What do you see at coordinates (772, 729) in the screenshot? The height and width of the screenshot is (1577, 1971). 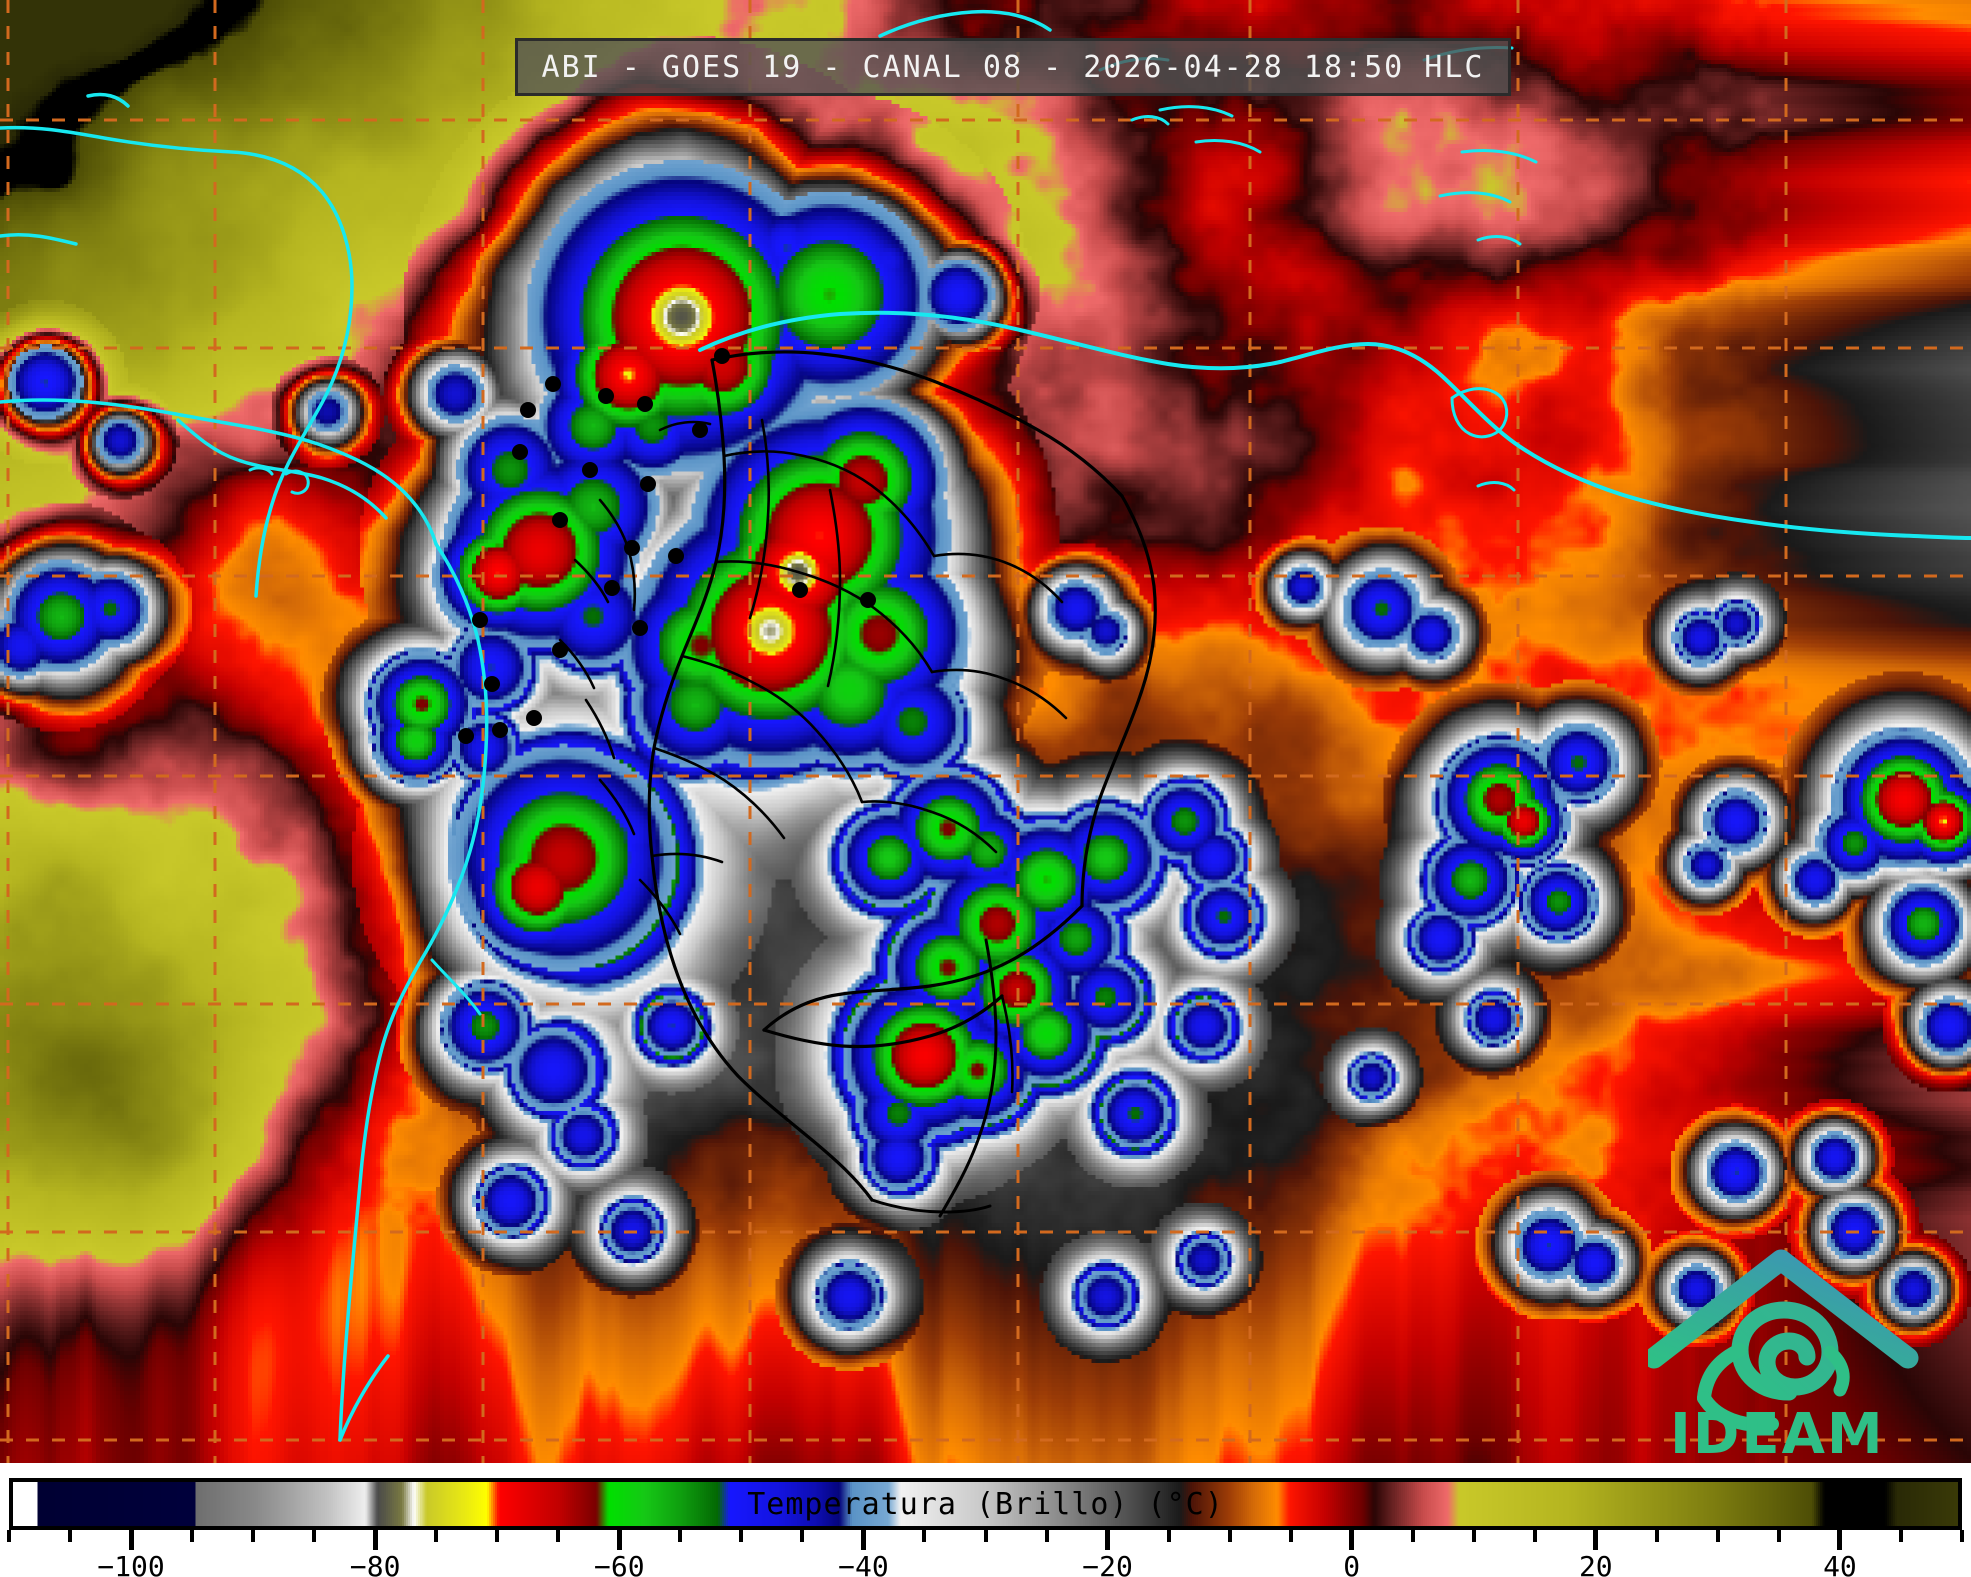 I see `border-dept-c` at bounding box center [772, 729].